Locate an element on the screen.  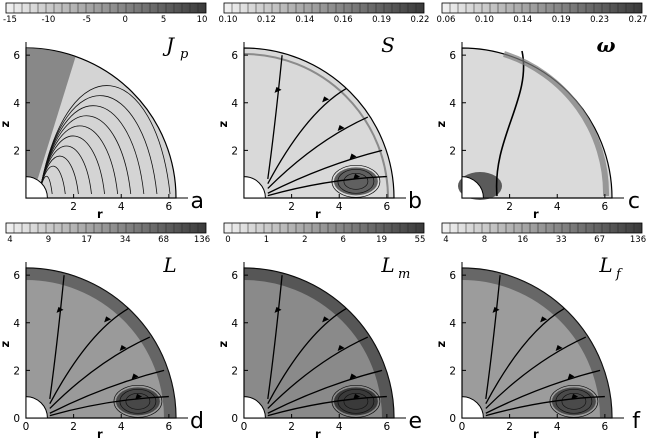
panel-letter: b is located at coordinates (415, 201).